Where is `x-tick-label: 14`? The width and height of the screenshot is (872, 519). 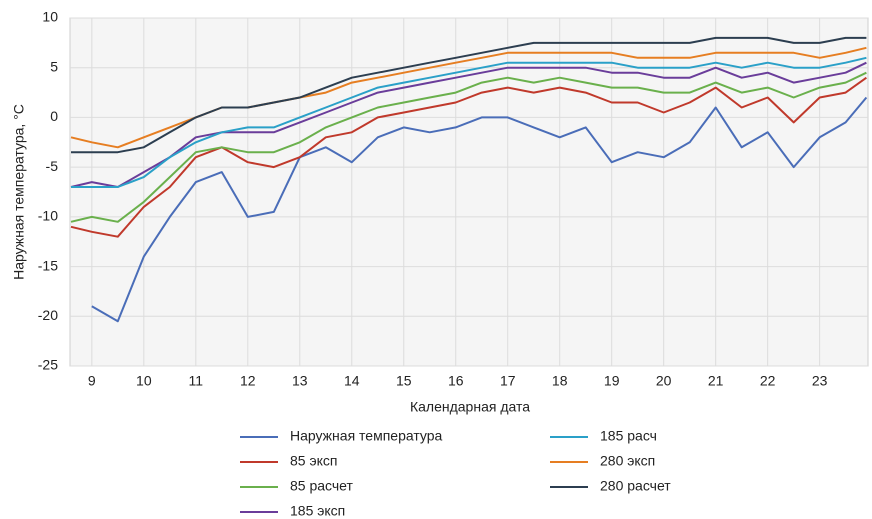
x-tick-label: 14 is located at coordinates (352, 381).